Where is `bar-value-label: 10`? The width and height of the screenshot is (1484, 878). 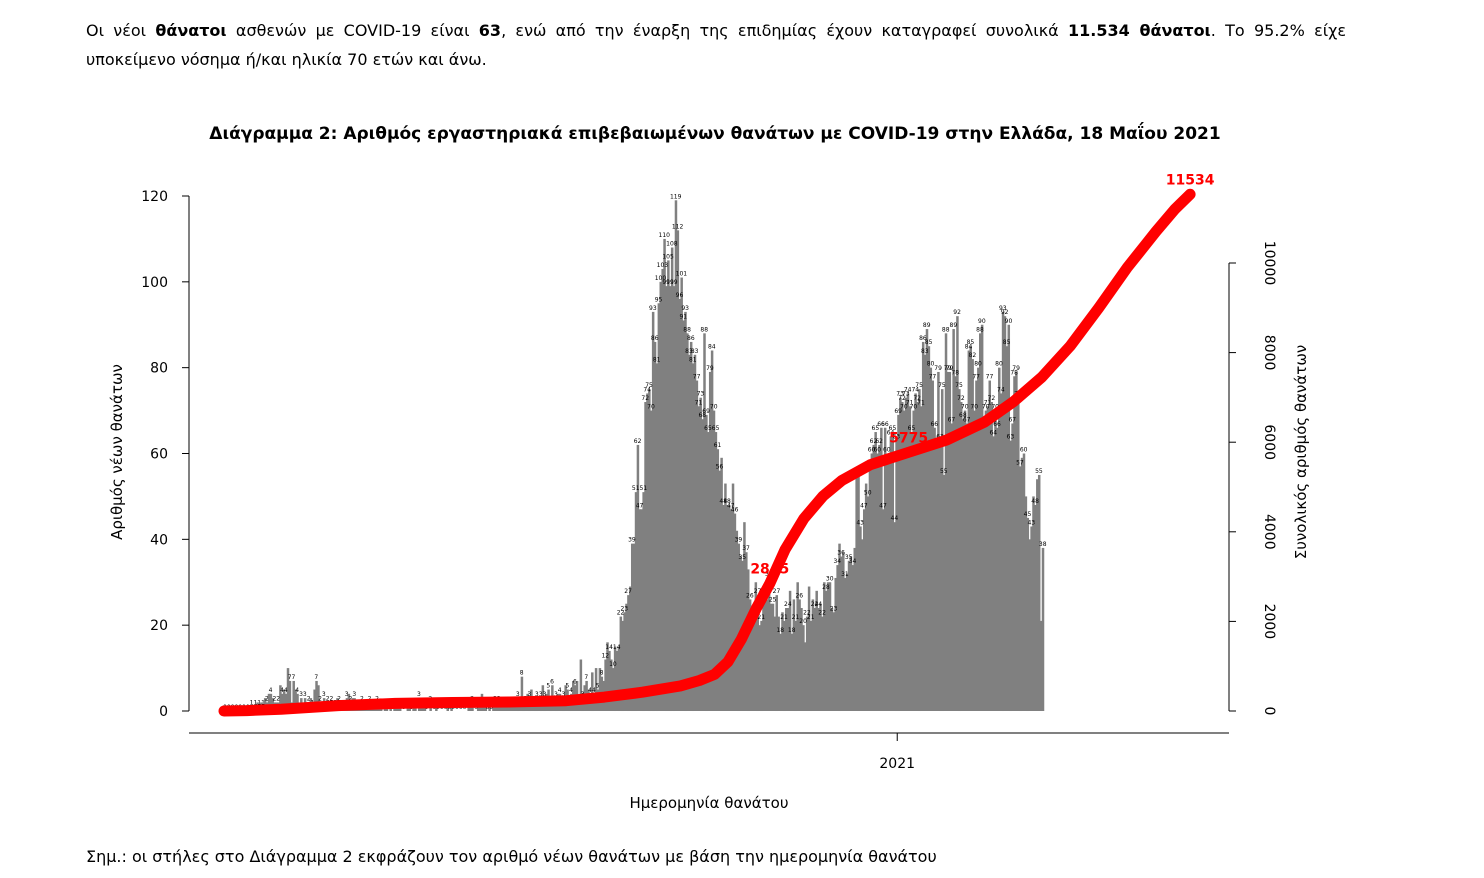
bar-value-label: 10 is located at coordinates (613, 664).